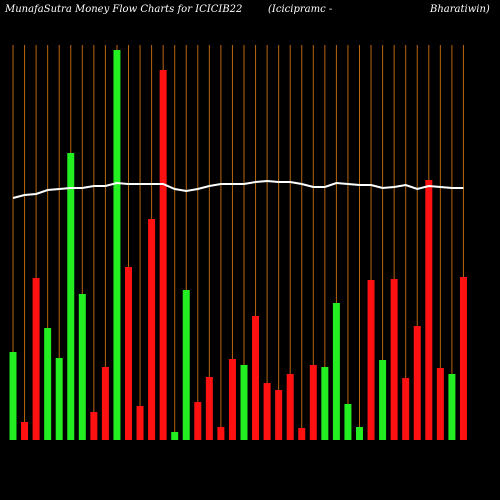  Describe the element at coordinates (238, 189) in the screenshot. I see `money-flow-line` at that location.